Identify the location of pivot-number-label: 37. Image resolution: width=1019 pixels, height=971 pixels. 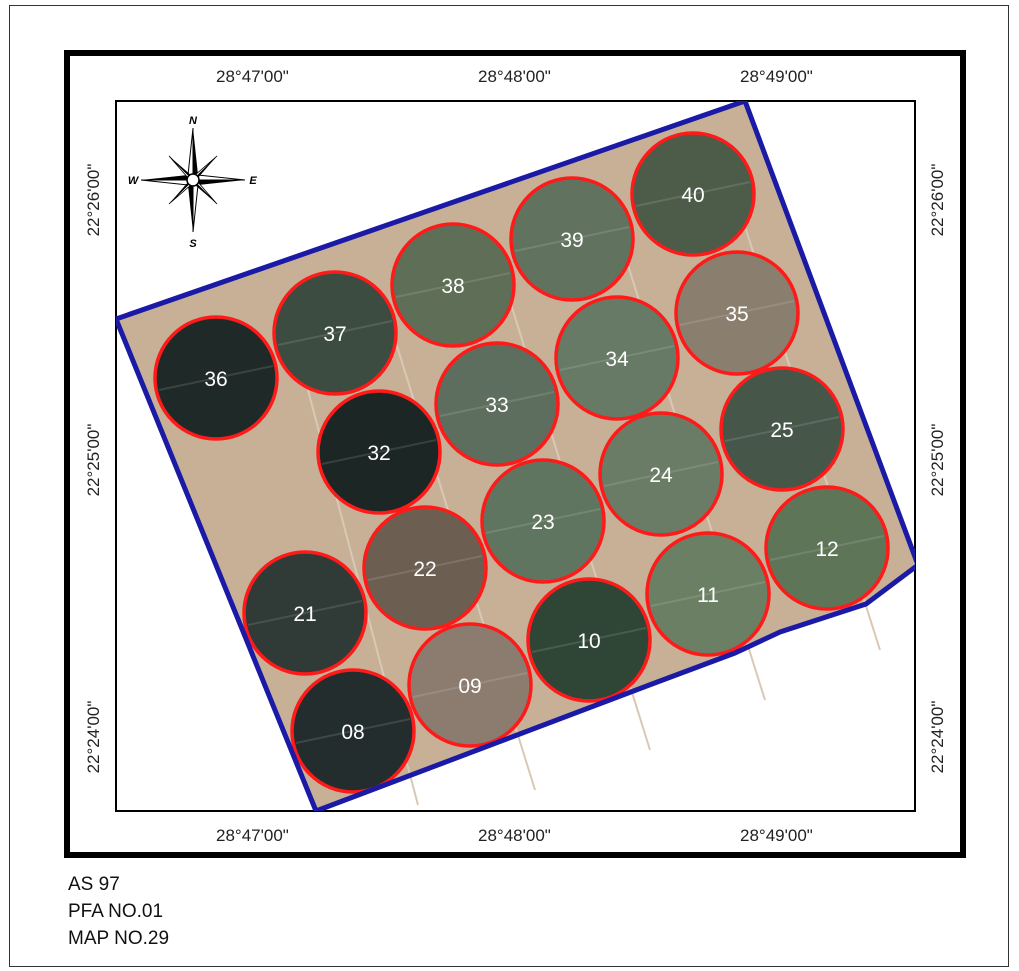
(334, 334).